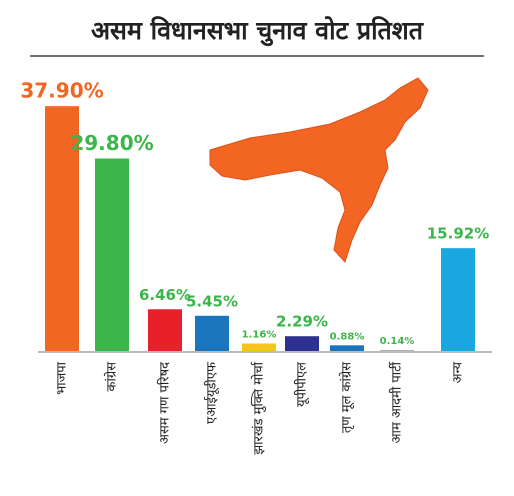  I want to click on x-tick-label: असम गण परिषद, so click(165, 402).